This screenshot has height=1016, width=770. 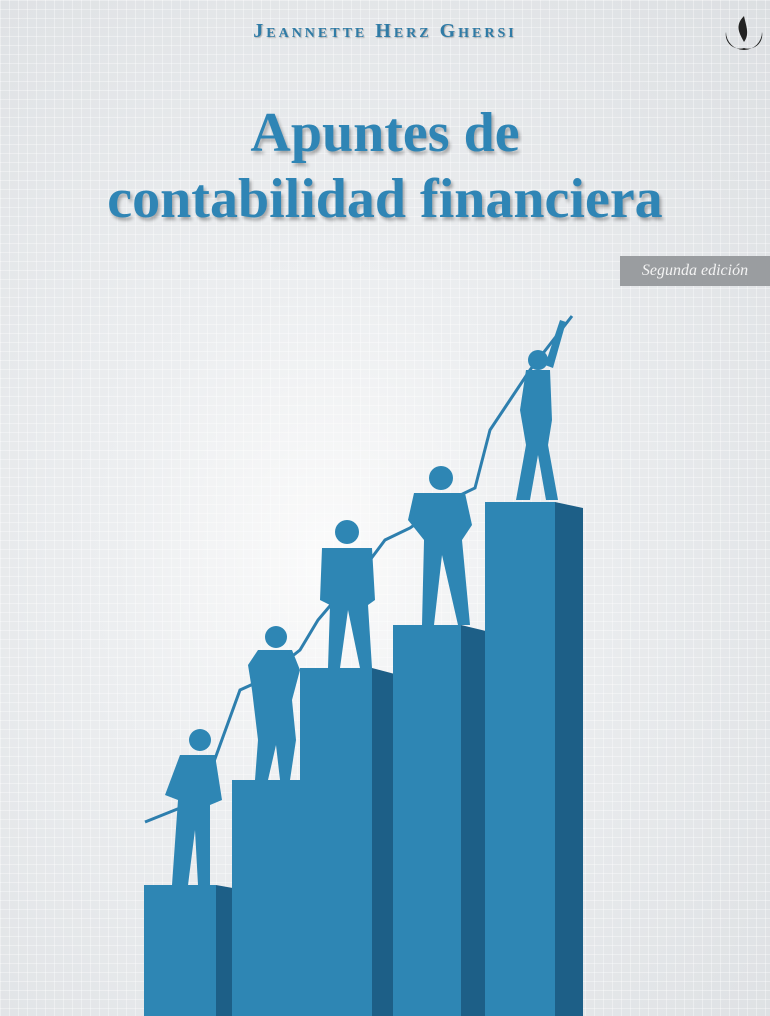 What do you see at coordinates (385, 133) in the screenshot?
I see `title-line-1: Apuntes de` at bounding box center [385, 133].